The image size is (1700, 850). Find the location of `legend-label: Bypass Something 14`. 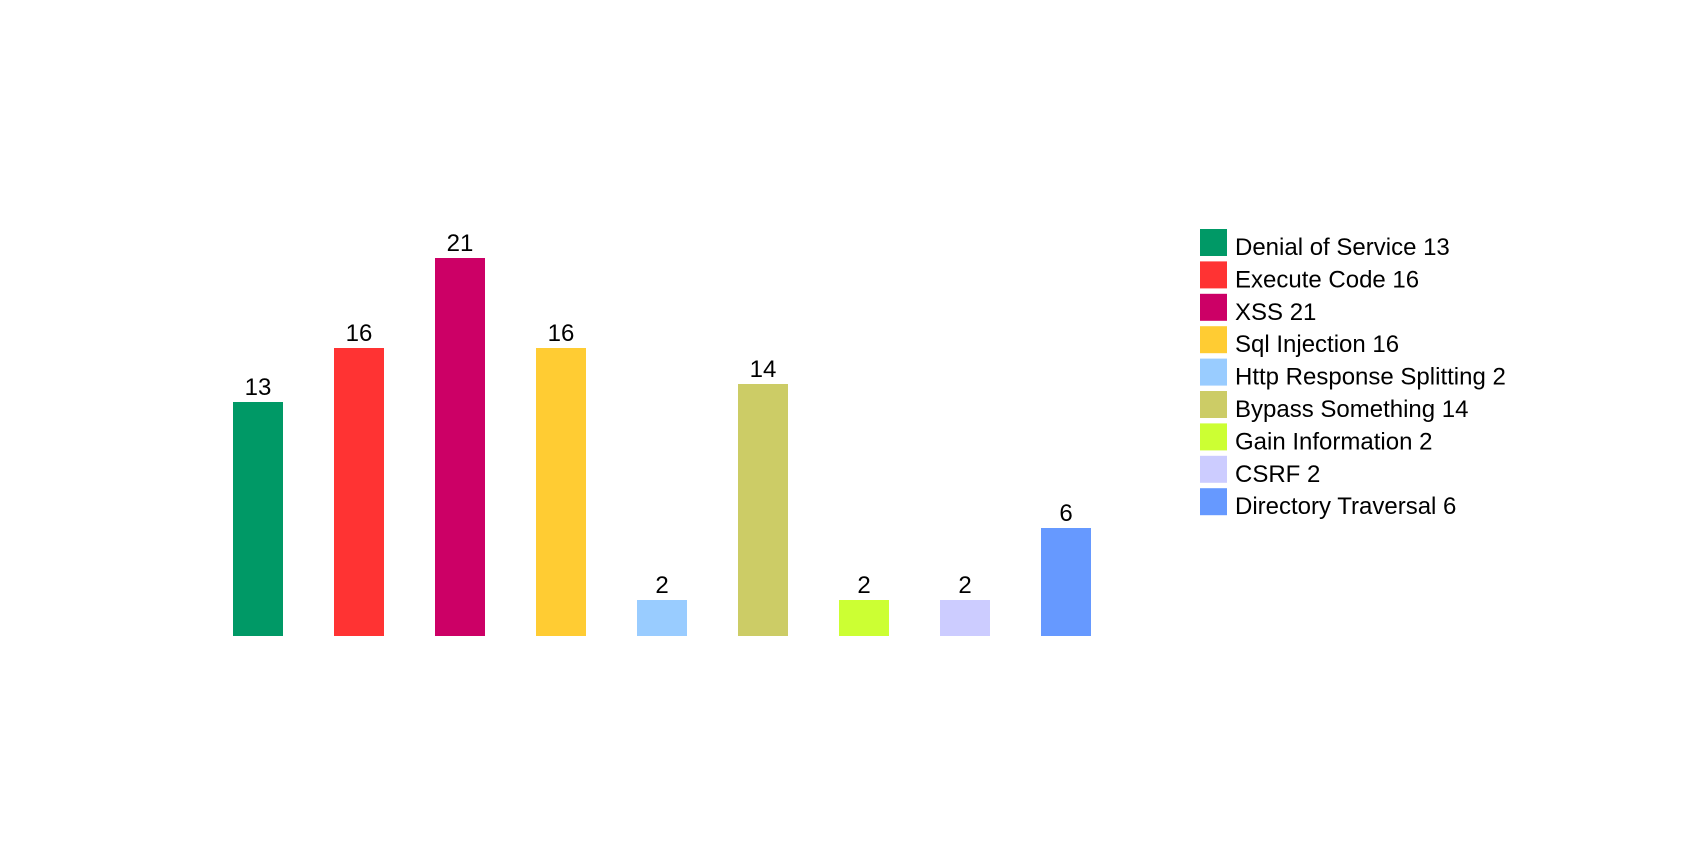

legend-label: Bypass Something 14 is located at coordinates (1351, 409).